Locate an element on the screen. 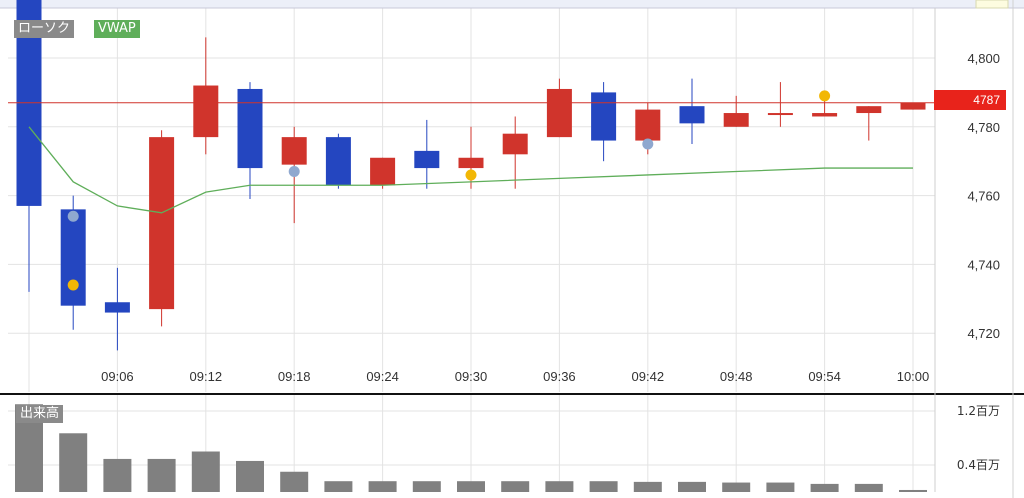 The height and width of the screenshot is (498, 1024). y-tick-label: 4,720 is located at coordinates (983, 333).